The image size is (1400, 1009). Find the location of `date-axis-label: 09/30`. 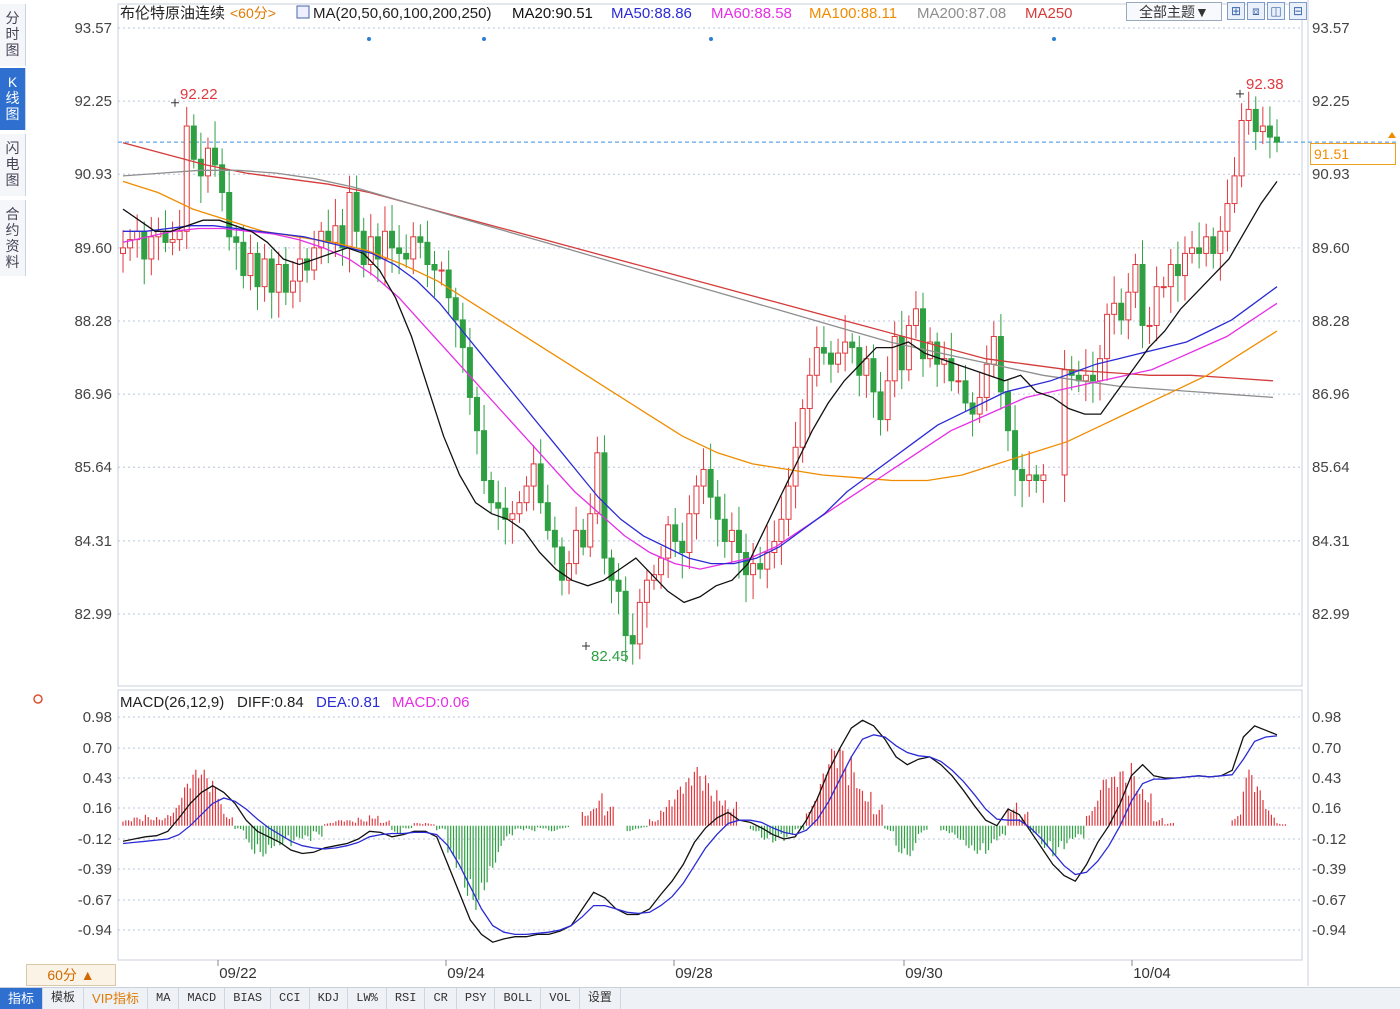

date-axis-label: 09/30 is located at coordinates (924, 973).